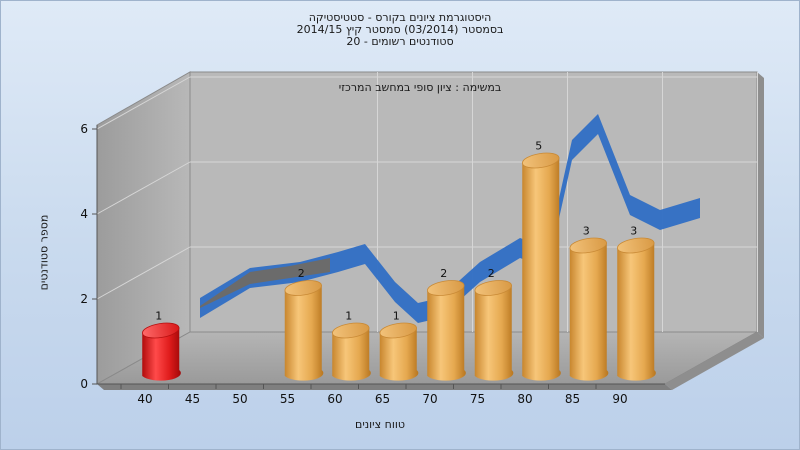 The width and height of the screenshot is (800, 450). What do you see at coordinates (192, 399) in the screenshot?
I see `x-tick-label: 45` at bounding box center [192, 399].